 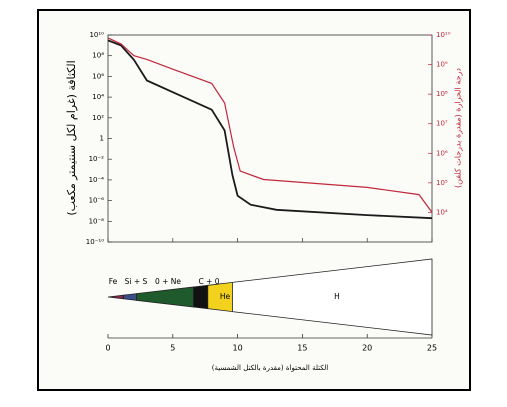 What do you see at coordinates (102, 139) in the screenshot?
I see `y-tick-label: 1` at bounding box center [102, 139].